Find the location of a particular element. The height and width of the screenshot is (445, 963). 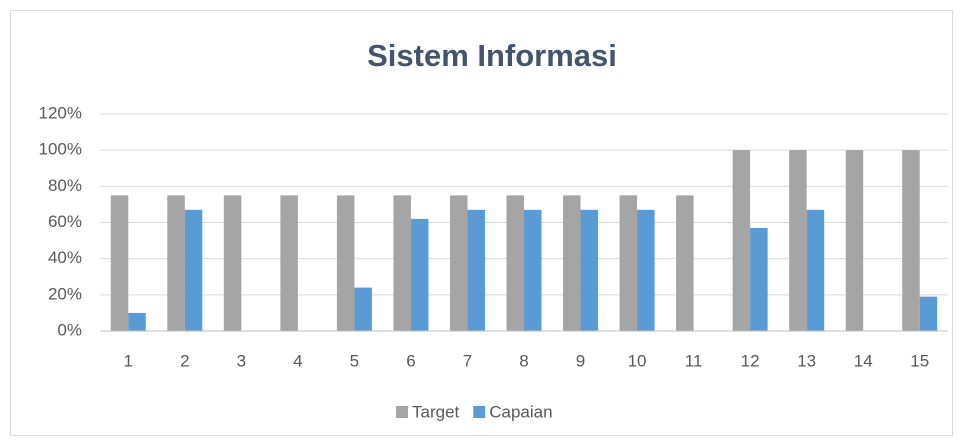

y-tick-label: 20% is located at coordinates (65, 293).